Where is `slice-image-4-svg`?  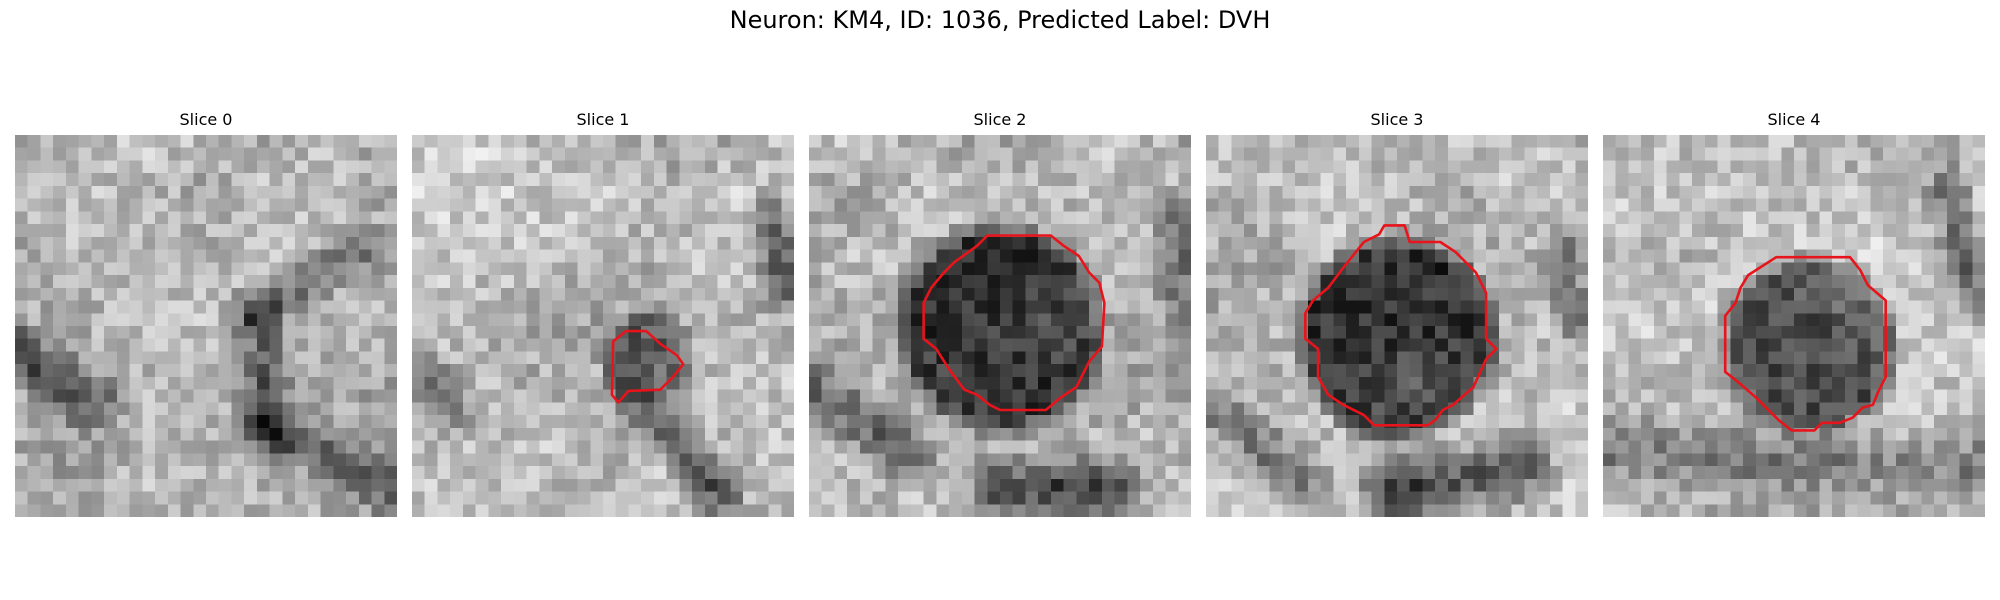 slice-image-4-svg is located at coordinates (1794, 326).